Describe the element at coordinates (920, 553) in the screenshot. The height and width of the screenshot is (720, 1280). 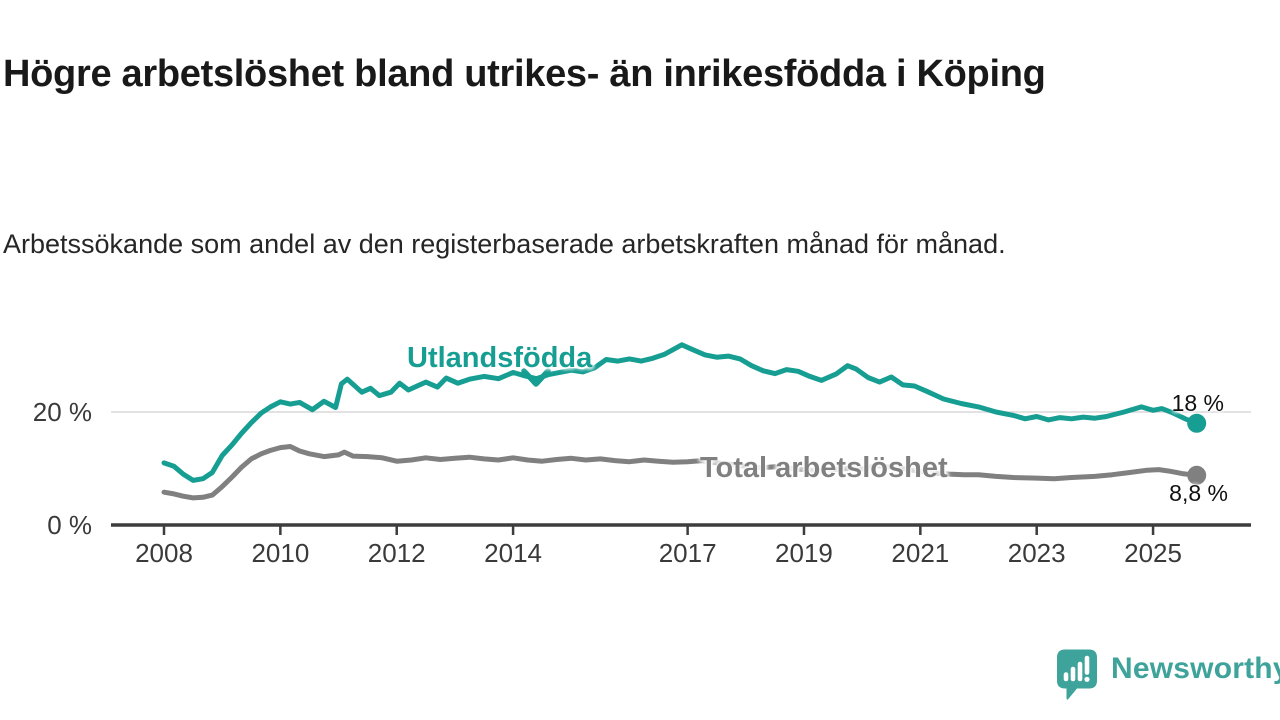
I see `x-tick-label: 2021` at that location.